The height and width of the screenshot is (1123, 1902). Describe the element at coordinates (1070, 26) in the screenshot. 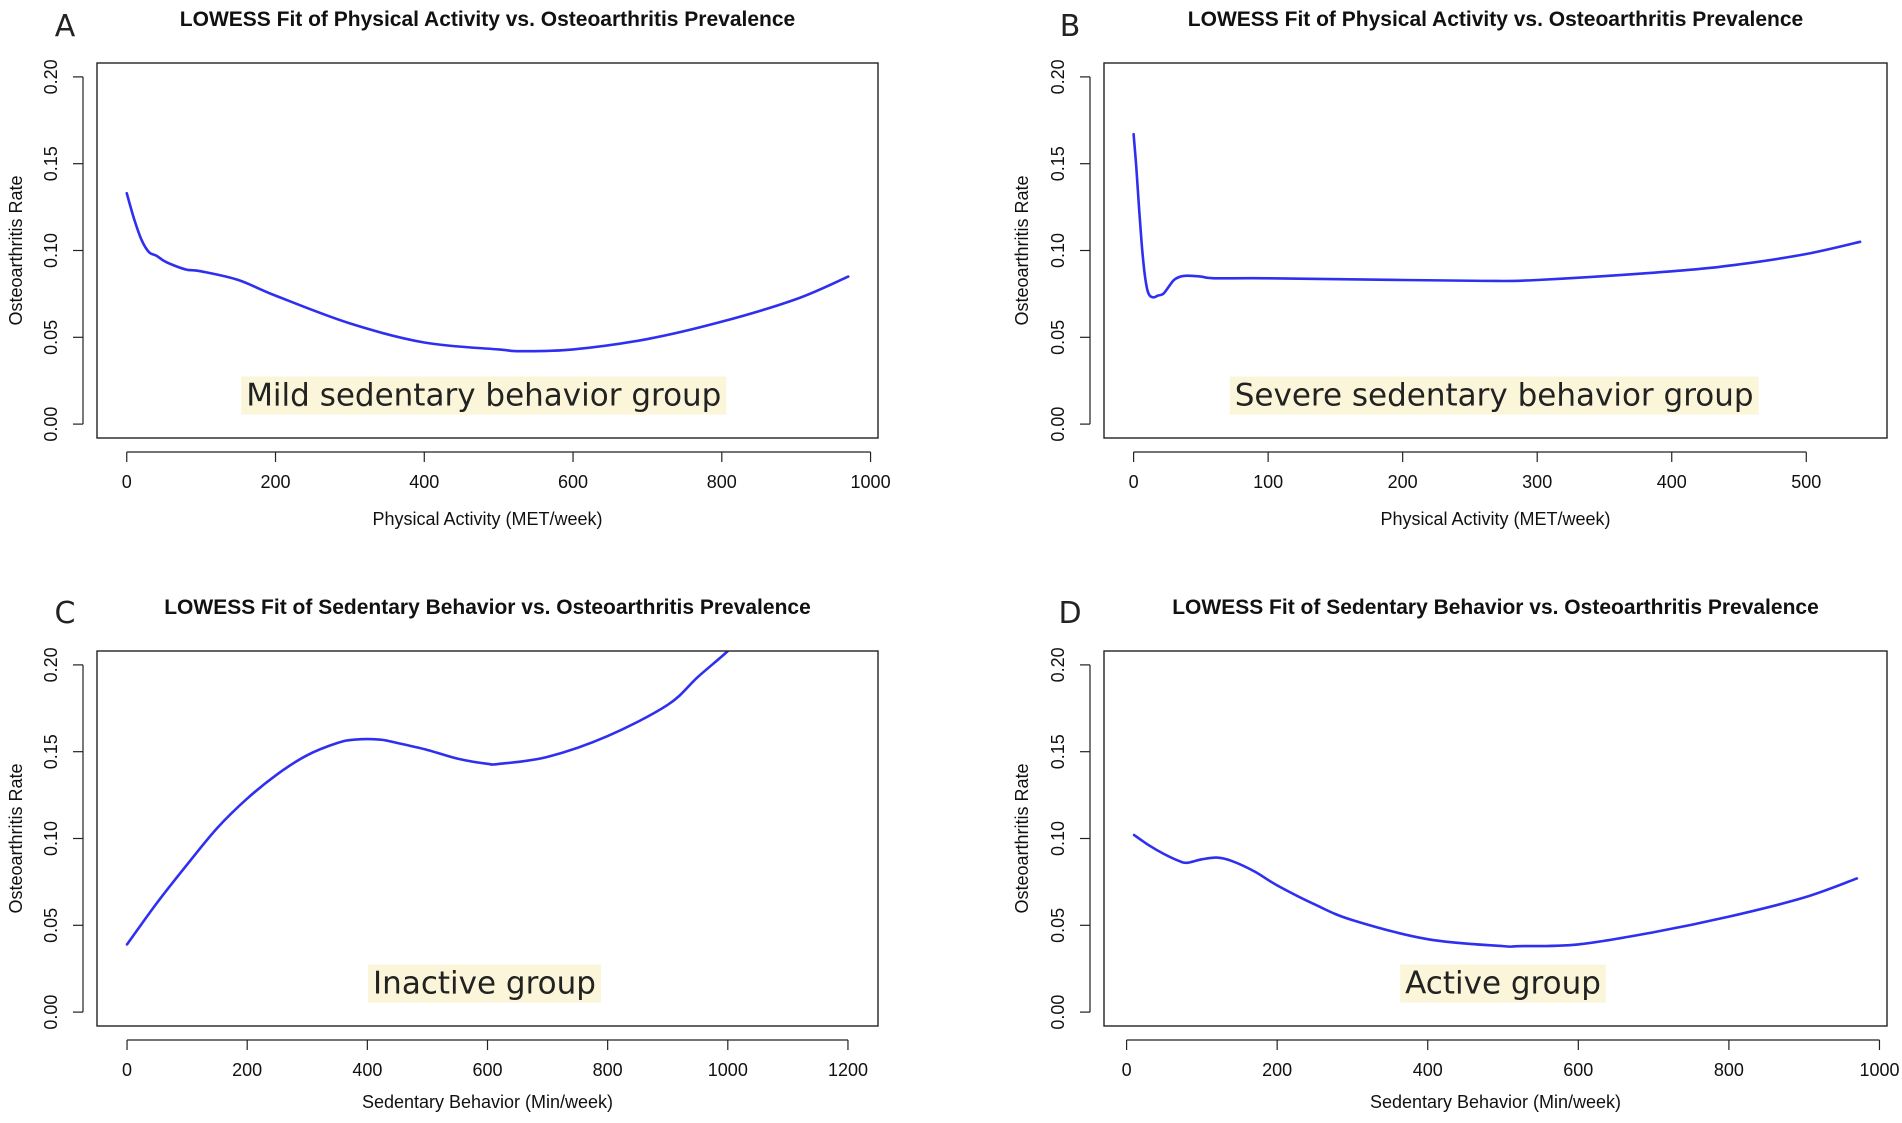

I see `panel-letter: B` at that location.